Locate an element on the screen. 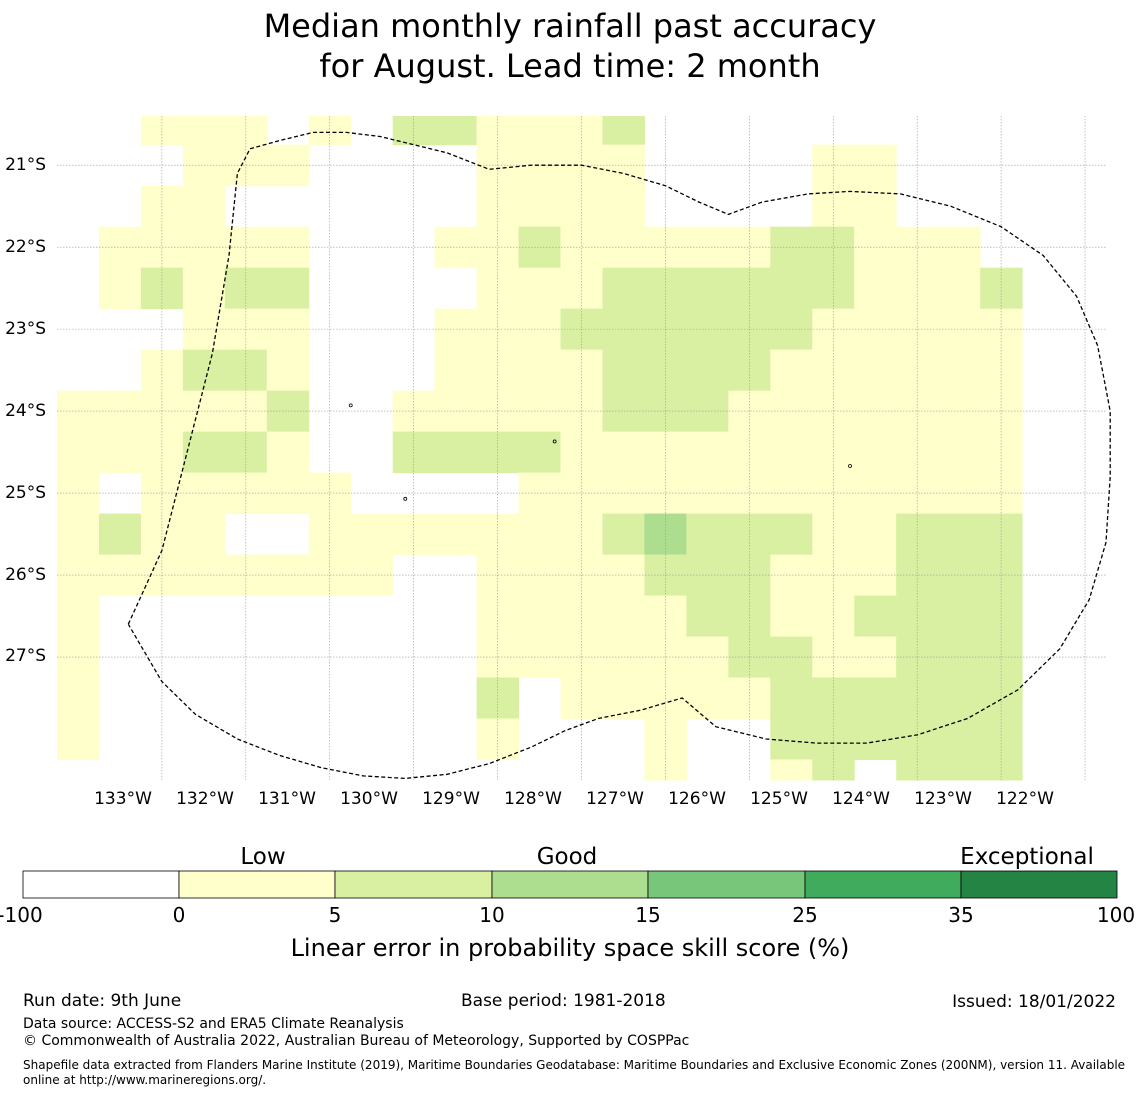 The width and height of the screenshot is (1140, 1095). lat-label: 21°S is located at coordinates (25, 165).